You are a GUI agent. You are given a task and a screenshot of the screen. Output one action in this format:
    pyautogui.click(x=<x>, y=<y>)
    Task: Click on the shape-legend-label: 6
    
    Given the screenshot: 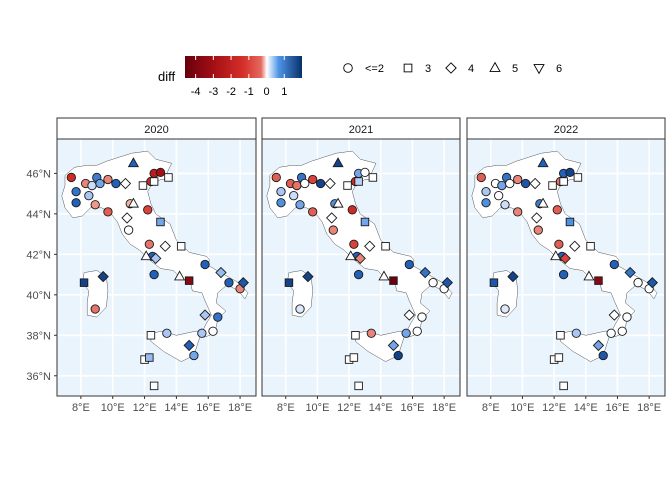 What is the action you would take?
    pyautogui.click(x=559, y=69)
    